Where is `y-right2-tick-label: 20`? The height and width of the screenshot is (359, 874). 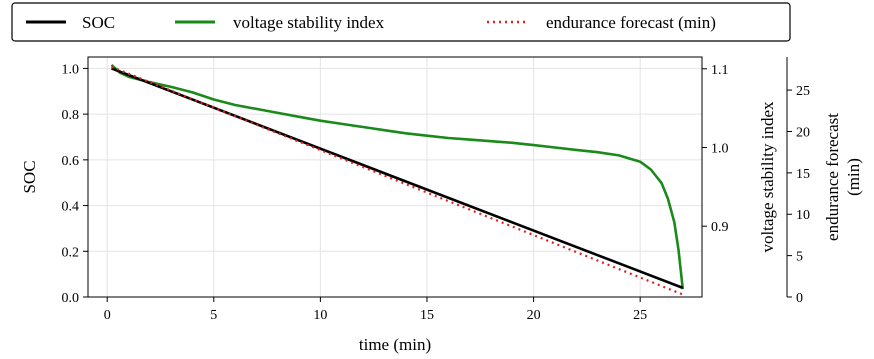
y-right2-tick-label: 20 is located at coordinates (803, 132).